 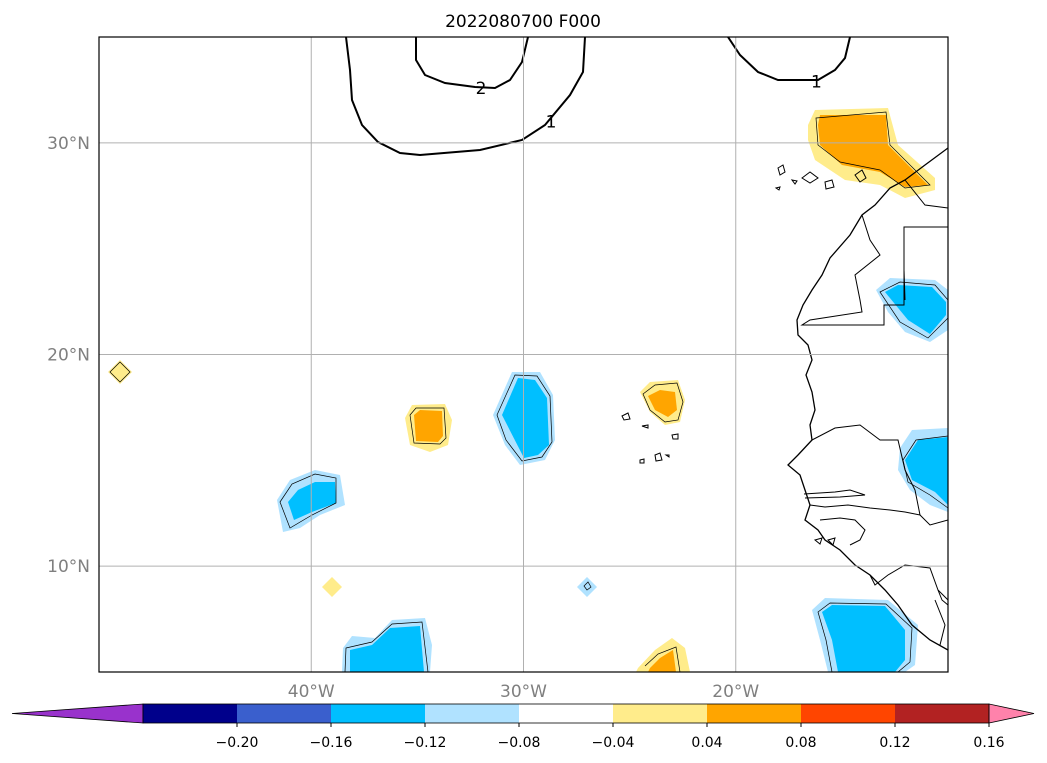 I want to click on negative-anomaly-mauritania, so click(x=912, y=310).